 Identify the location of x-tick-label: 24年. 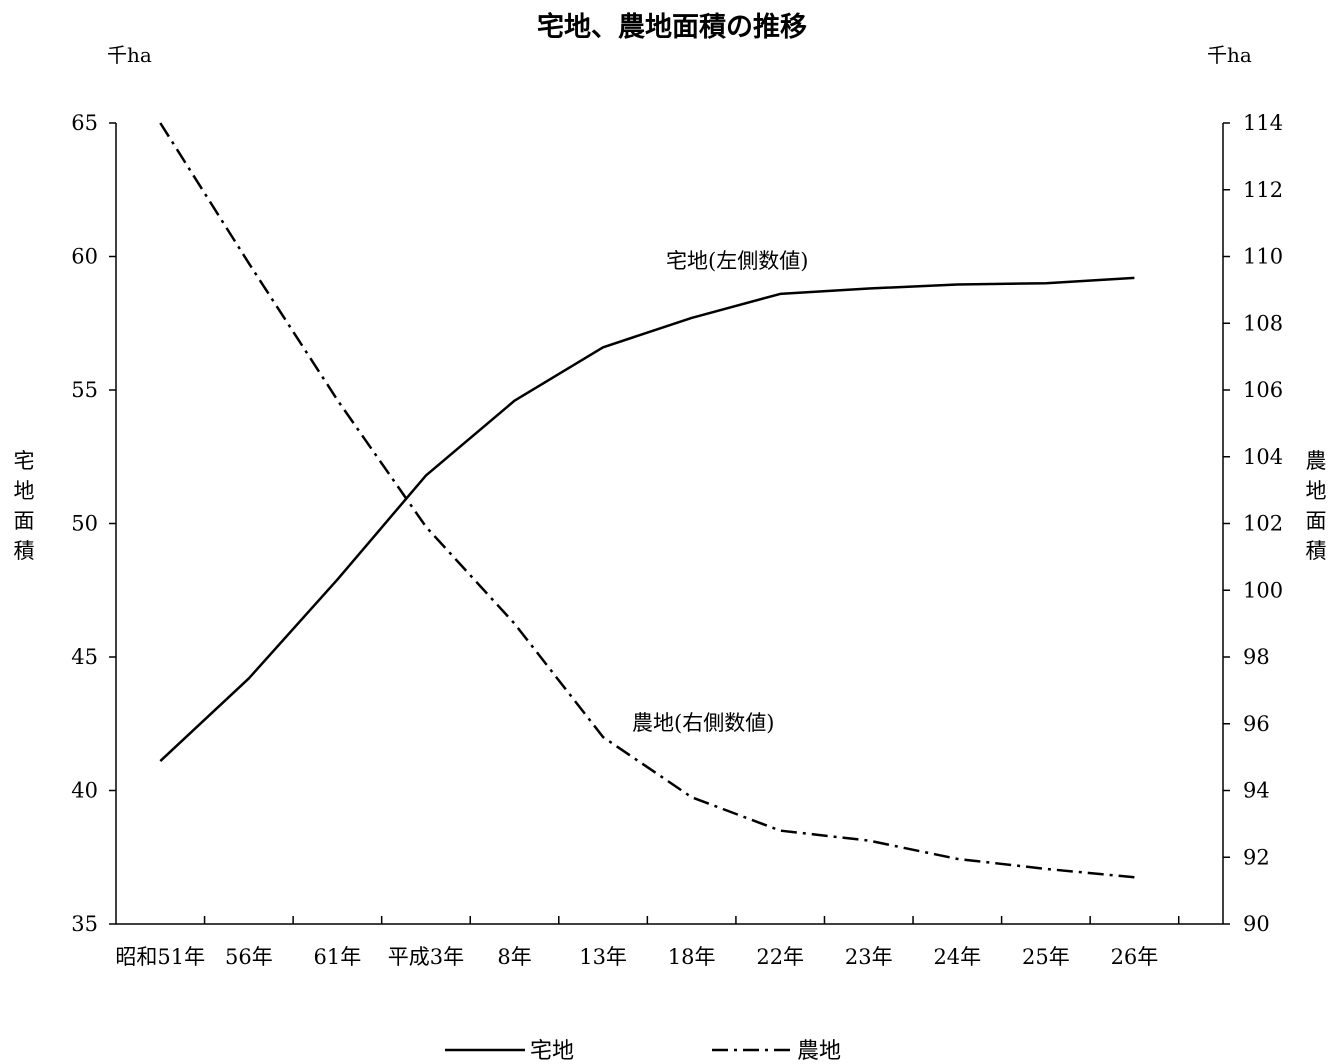
(957, 957).